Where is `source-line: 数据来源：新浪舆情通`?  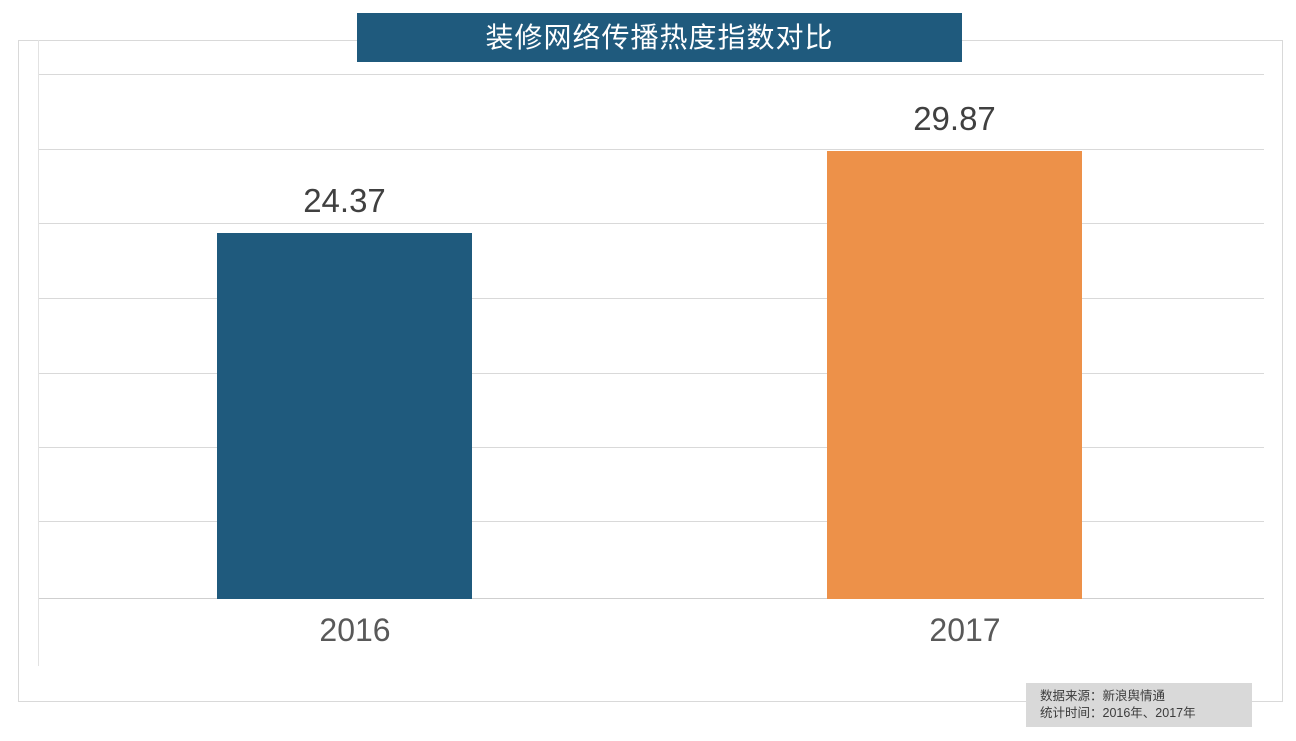
source-line: 数据来源：新浪舆情通 is located at coordinates (1103, 696).